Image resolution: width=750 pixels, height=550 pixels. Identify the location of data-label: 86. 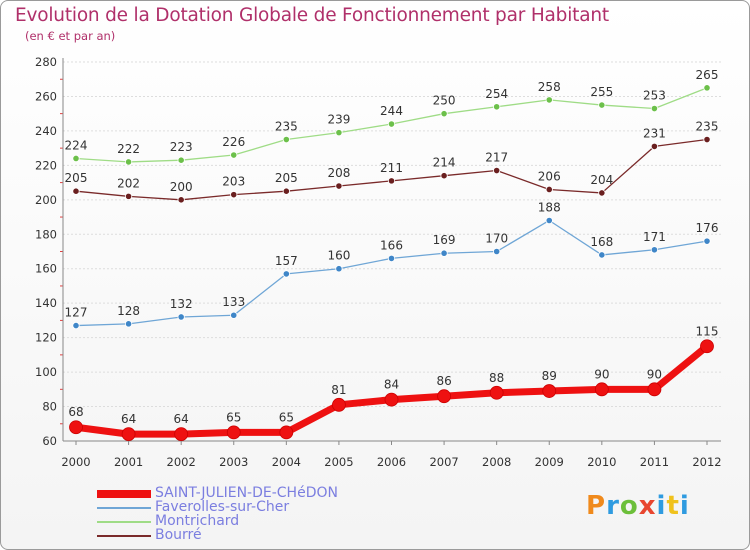
(443, 381).